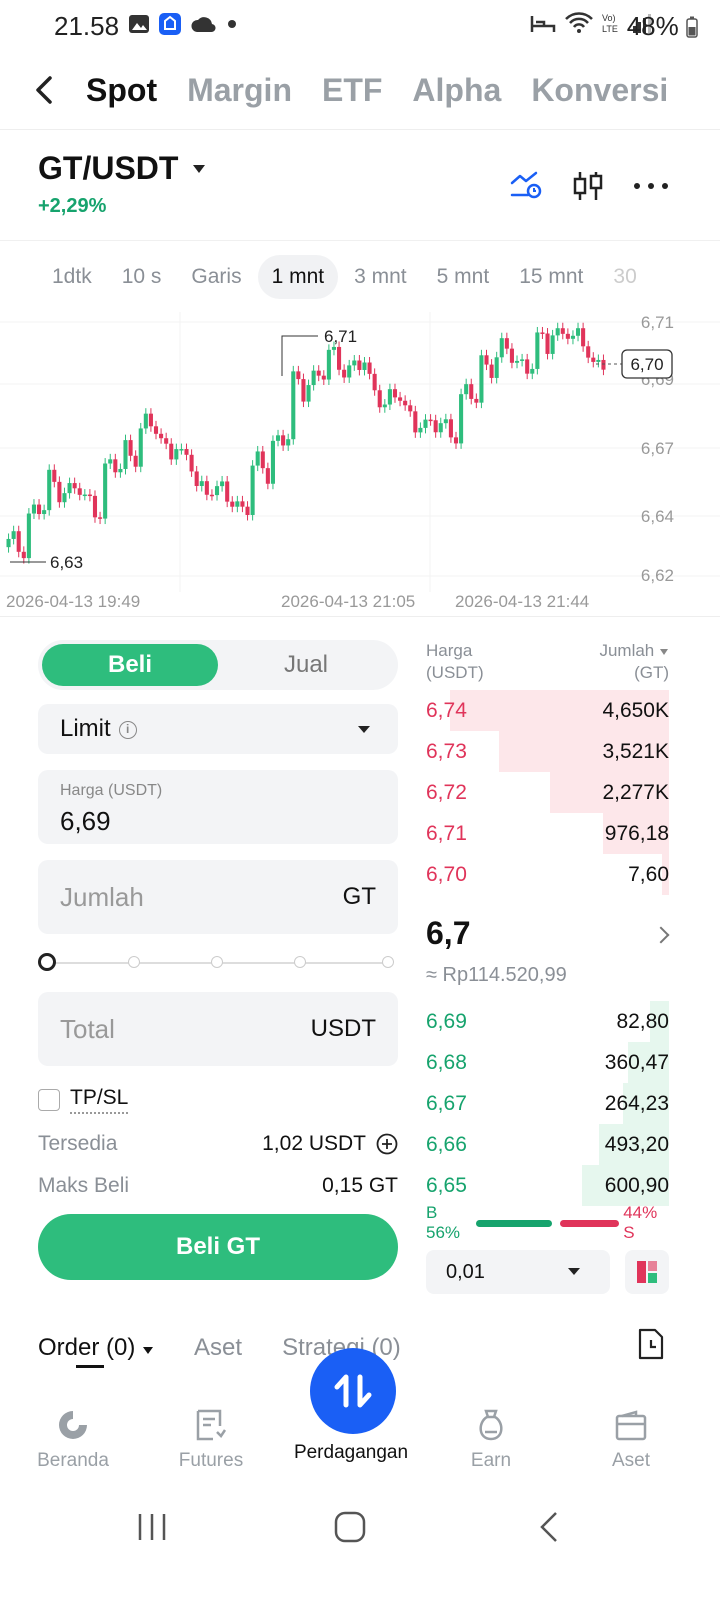 Image resolution: width=720 pixels, height=1600 pixels. What do you see at coordinates (360, 1185) in the screenshot?
I see `max-buy-value: 0,15 GT` at bounding box center [360, 1185].